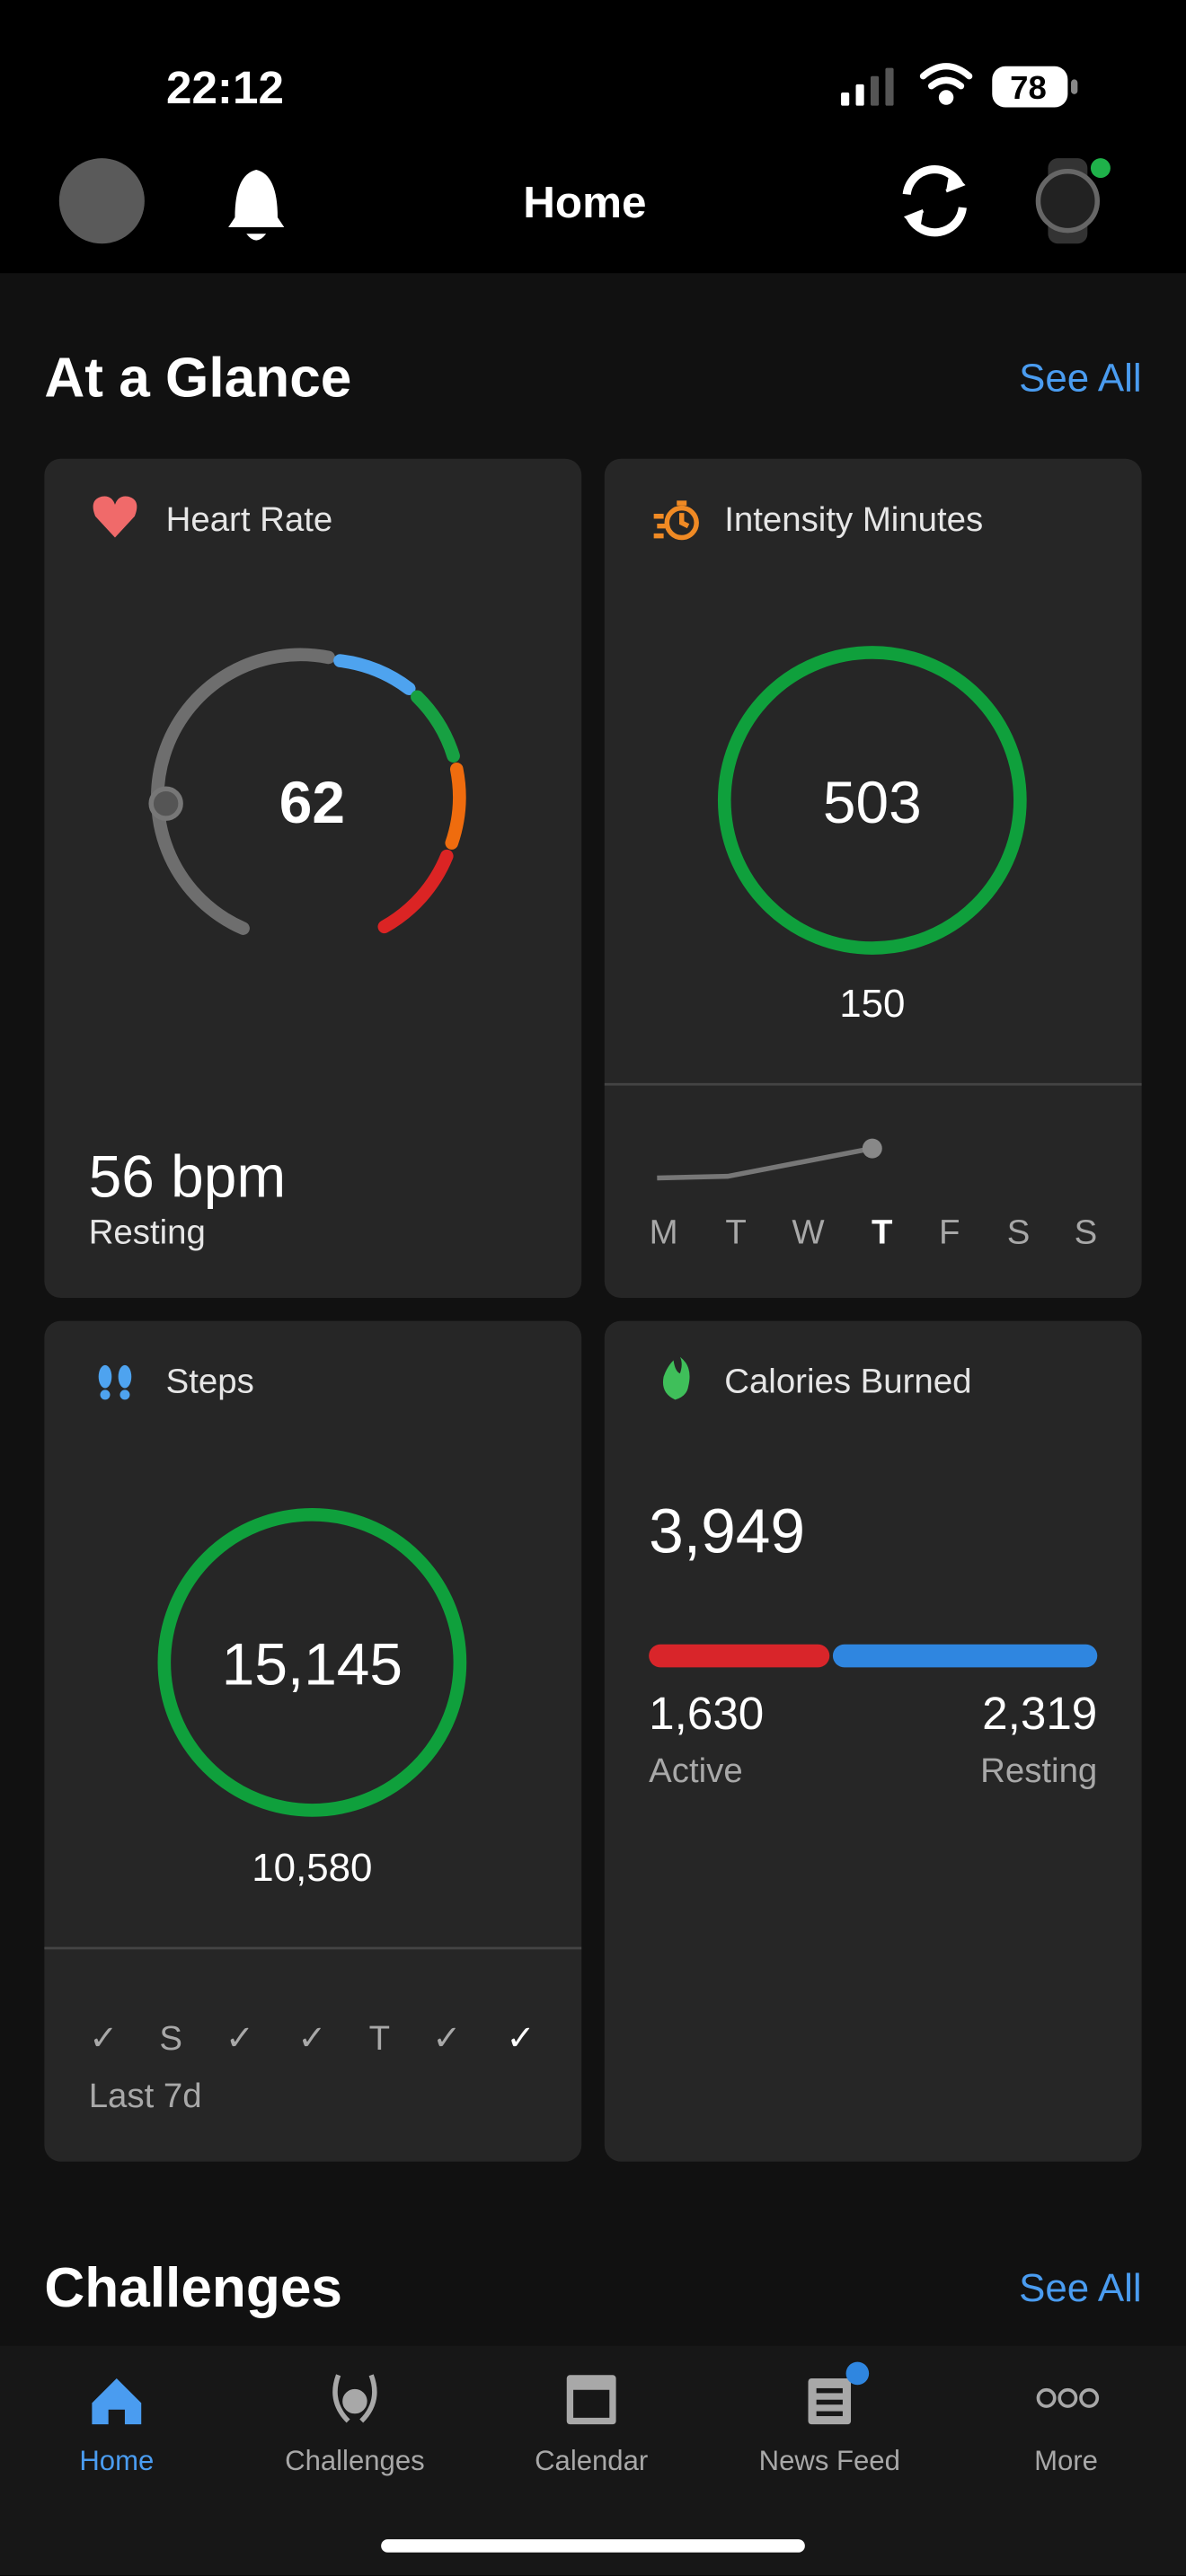 The width and height of the screenshot is (1186, 2576). What do you see at coordinates (808, 1232) in the screenshot?
I see `weekday-label: W` at bounding box center [808, 1232].